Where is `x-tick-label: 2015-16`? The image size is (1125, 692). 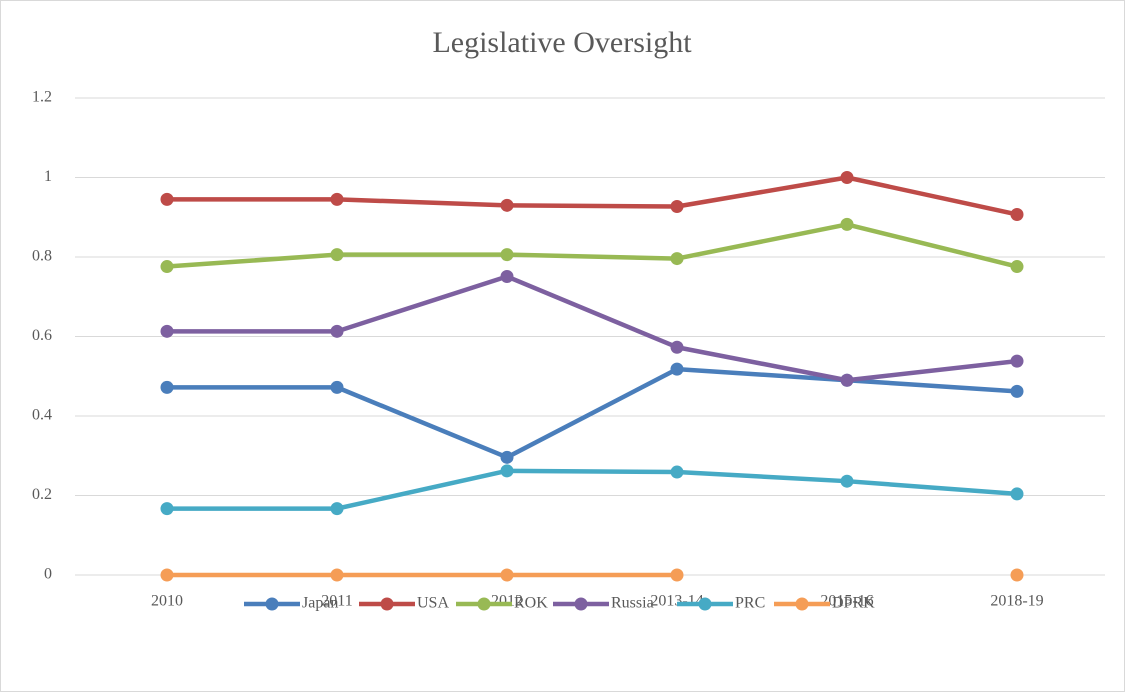
x-tick-label: 2015-16 is located at coordinates (846, 601).